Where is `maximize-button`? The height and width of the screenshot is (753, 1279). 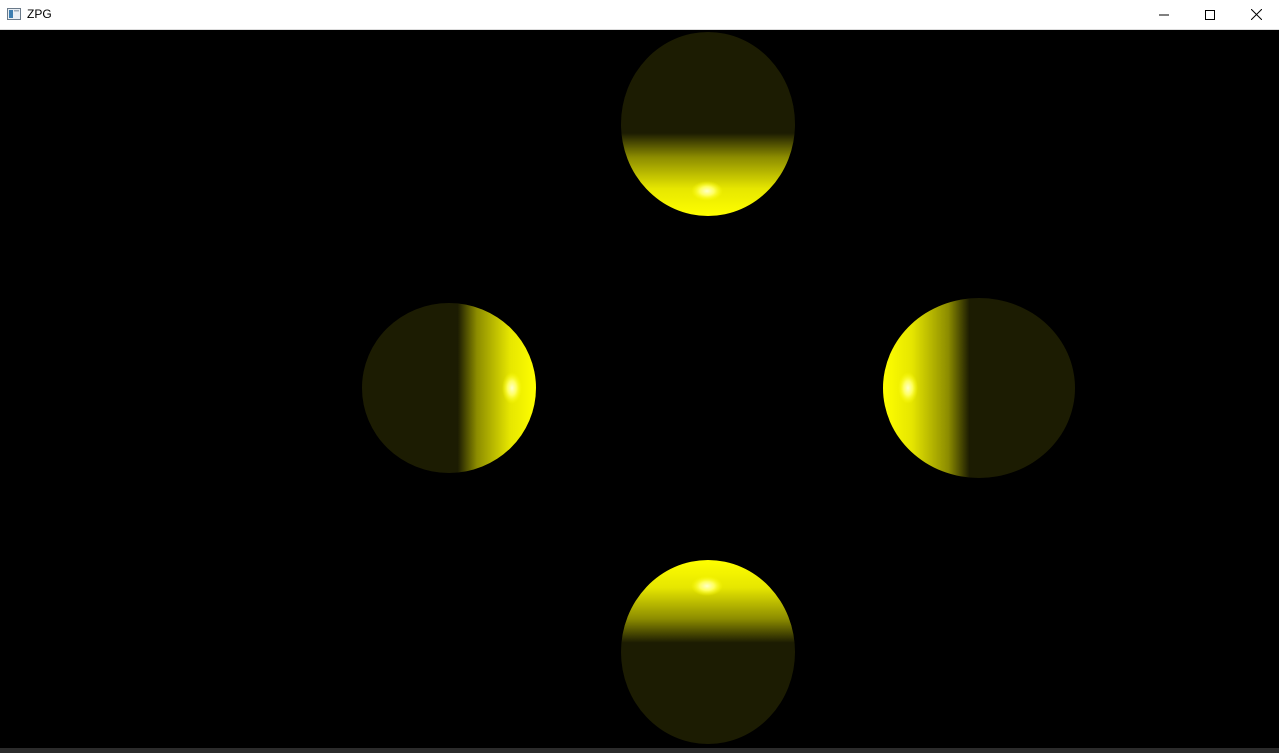
maximize-button is located at coordinates (1210, 14).